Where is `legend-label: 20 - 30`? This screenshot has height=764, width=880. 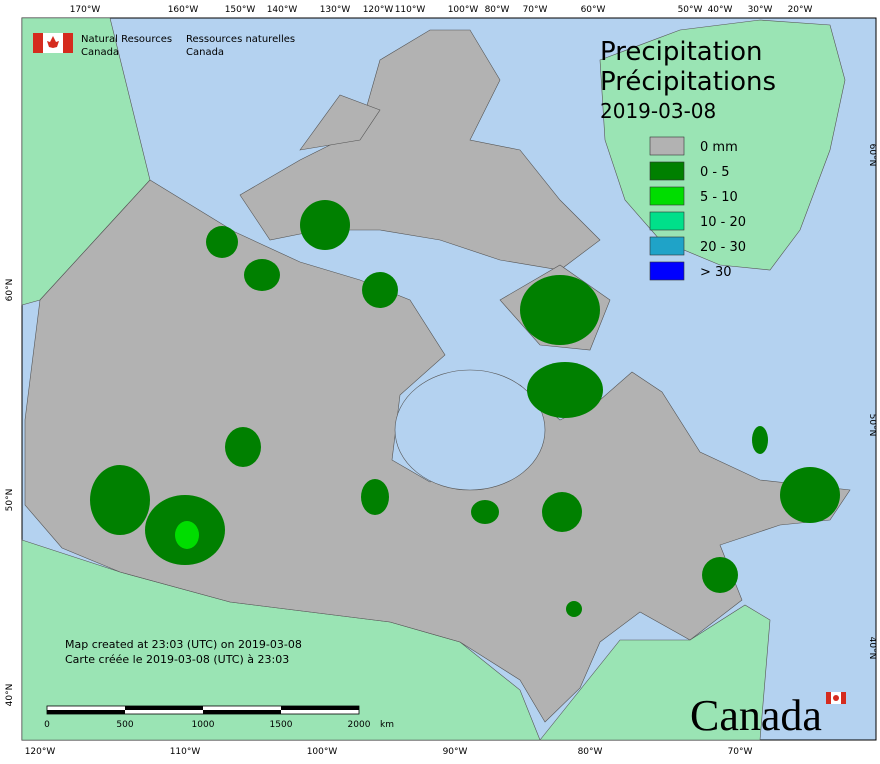
legend-label: 20 - 30 is located at coordinates (723, 247).